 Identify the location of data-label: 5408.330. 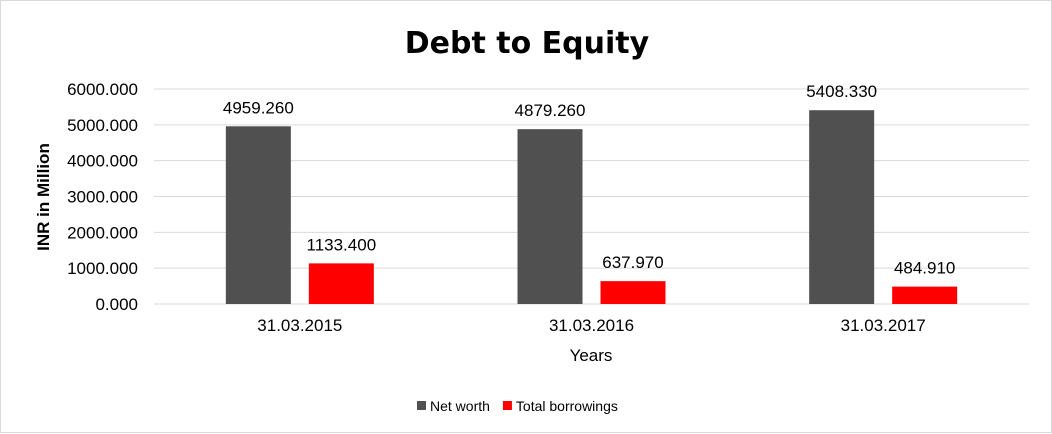
(841, 91).